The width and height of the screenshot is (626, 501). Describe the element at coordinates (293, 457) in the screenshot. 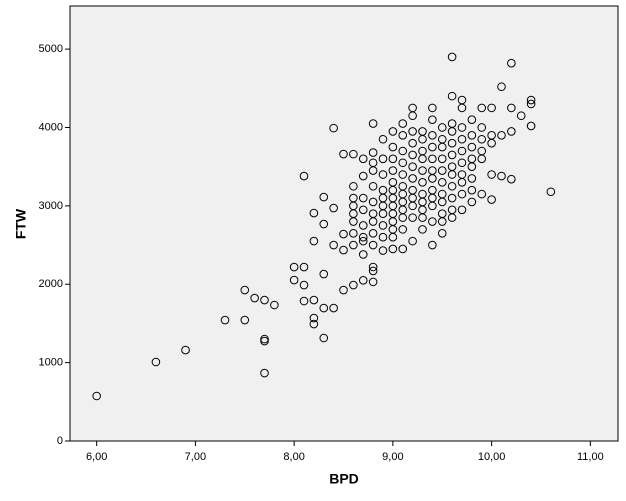

I see `x-tick-label: 8,00` at that location.